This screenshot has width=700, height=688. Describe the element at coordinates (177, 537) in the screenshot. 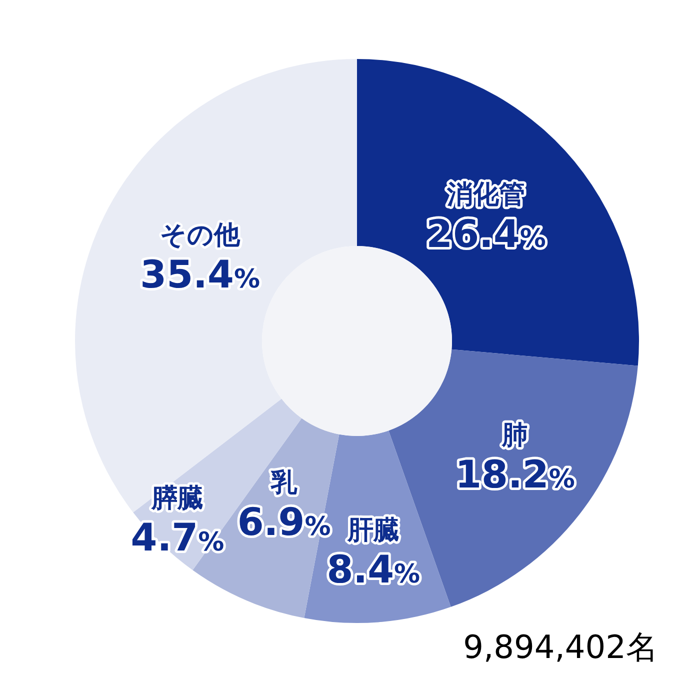

I see `data-label: 4.7%` at that location.